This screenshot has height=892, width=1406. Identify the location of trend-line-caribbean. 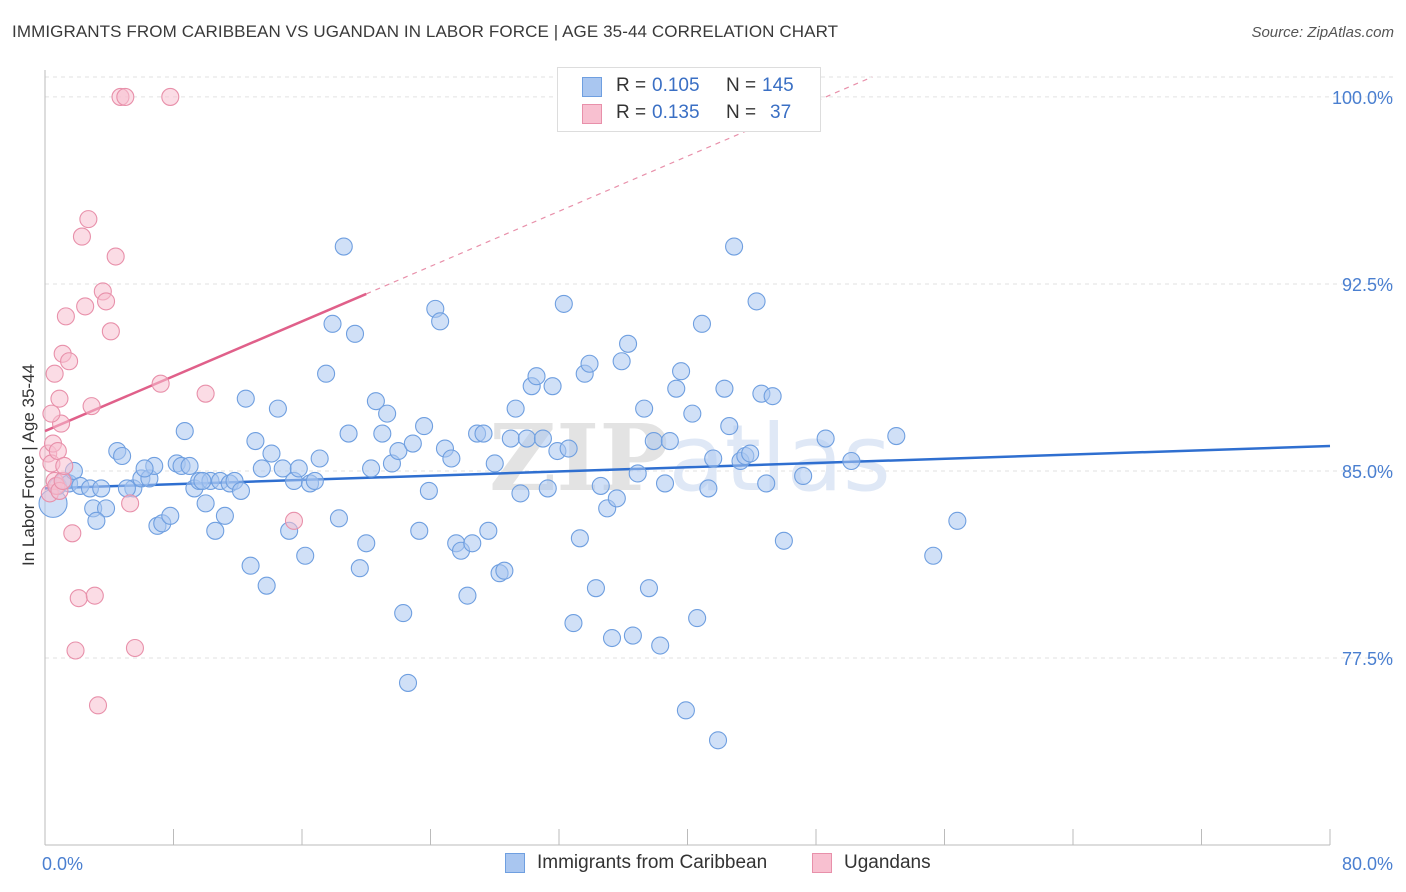
(687, 467).